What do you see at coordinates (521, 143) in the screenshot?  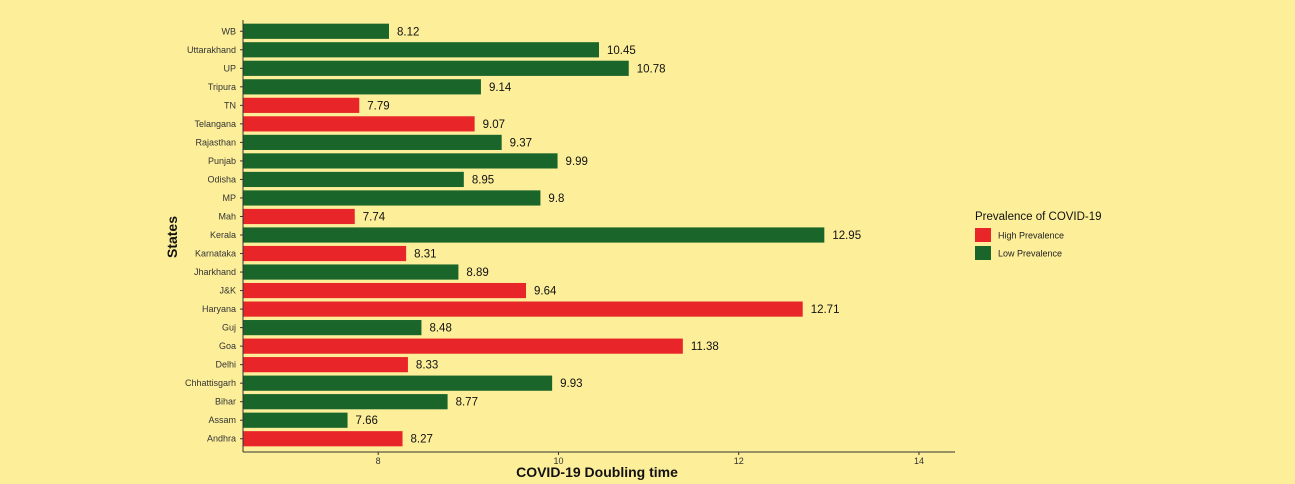 I see `bar-value-label: 9.37` at bounding box center [521, 143].